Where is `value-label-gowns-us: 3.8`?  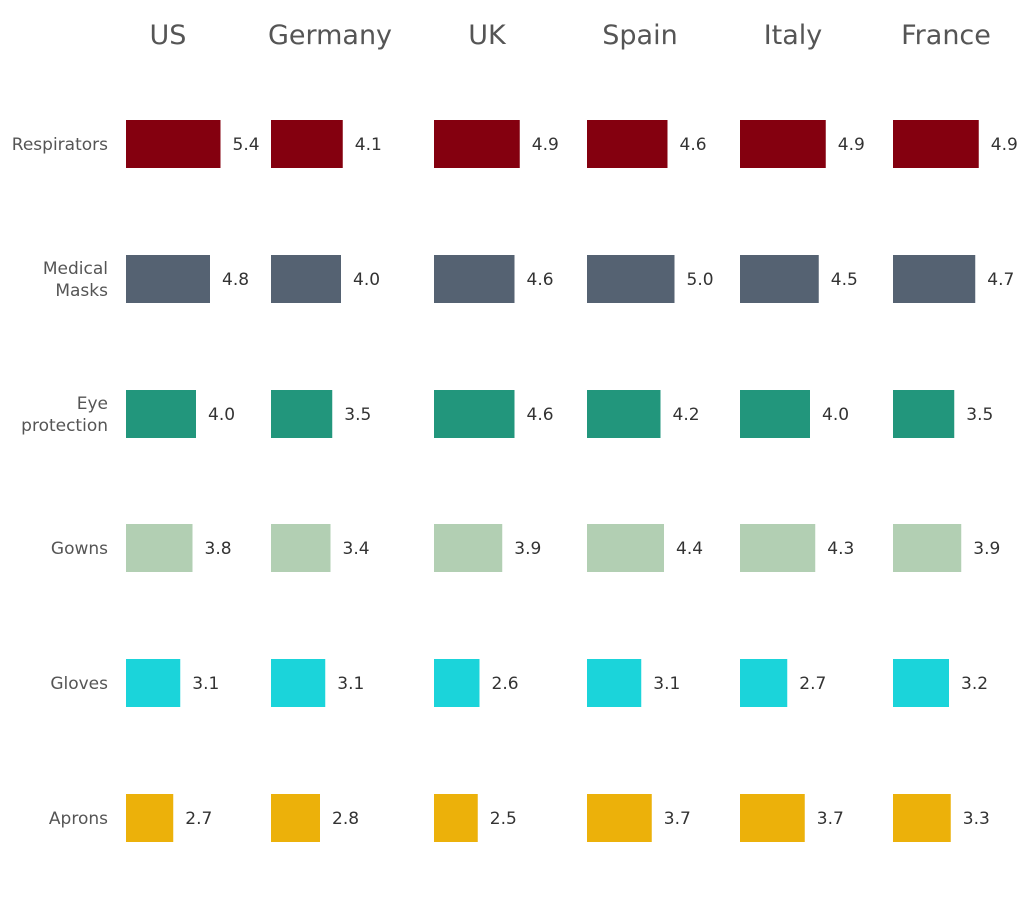 value-label-gowns-us: 3.8 is located at coordinates (218, 549).